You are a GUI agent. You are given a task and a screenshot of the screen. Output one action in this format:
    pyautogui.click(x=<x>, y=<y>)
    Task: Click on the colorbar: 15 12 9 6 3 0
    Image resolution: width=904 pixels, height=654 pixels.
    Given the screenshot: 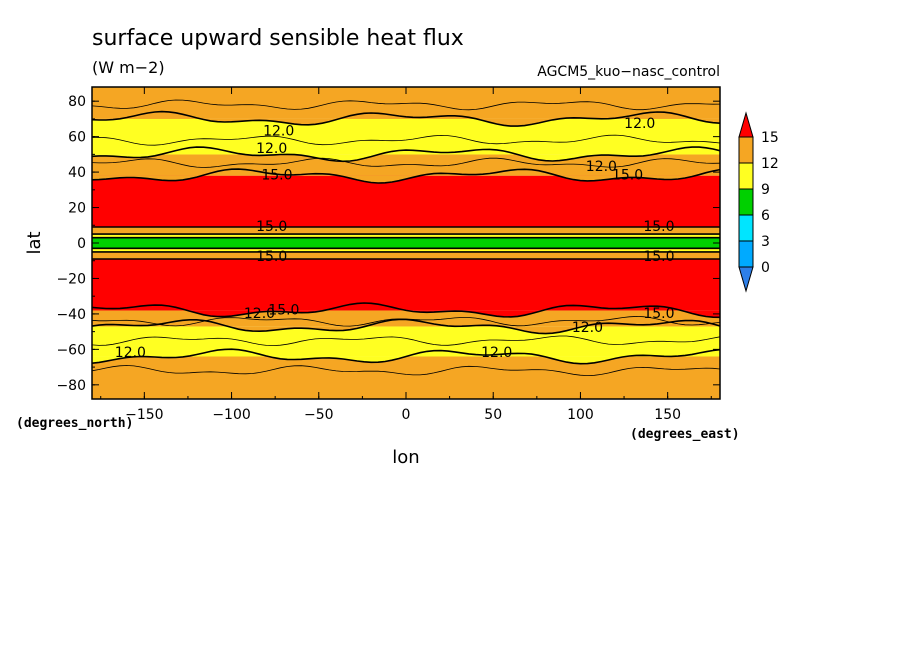 What is the action you would take?
    pyautogui.click(x=758, y=202)
    